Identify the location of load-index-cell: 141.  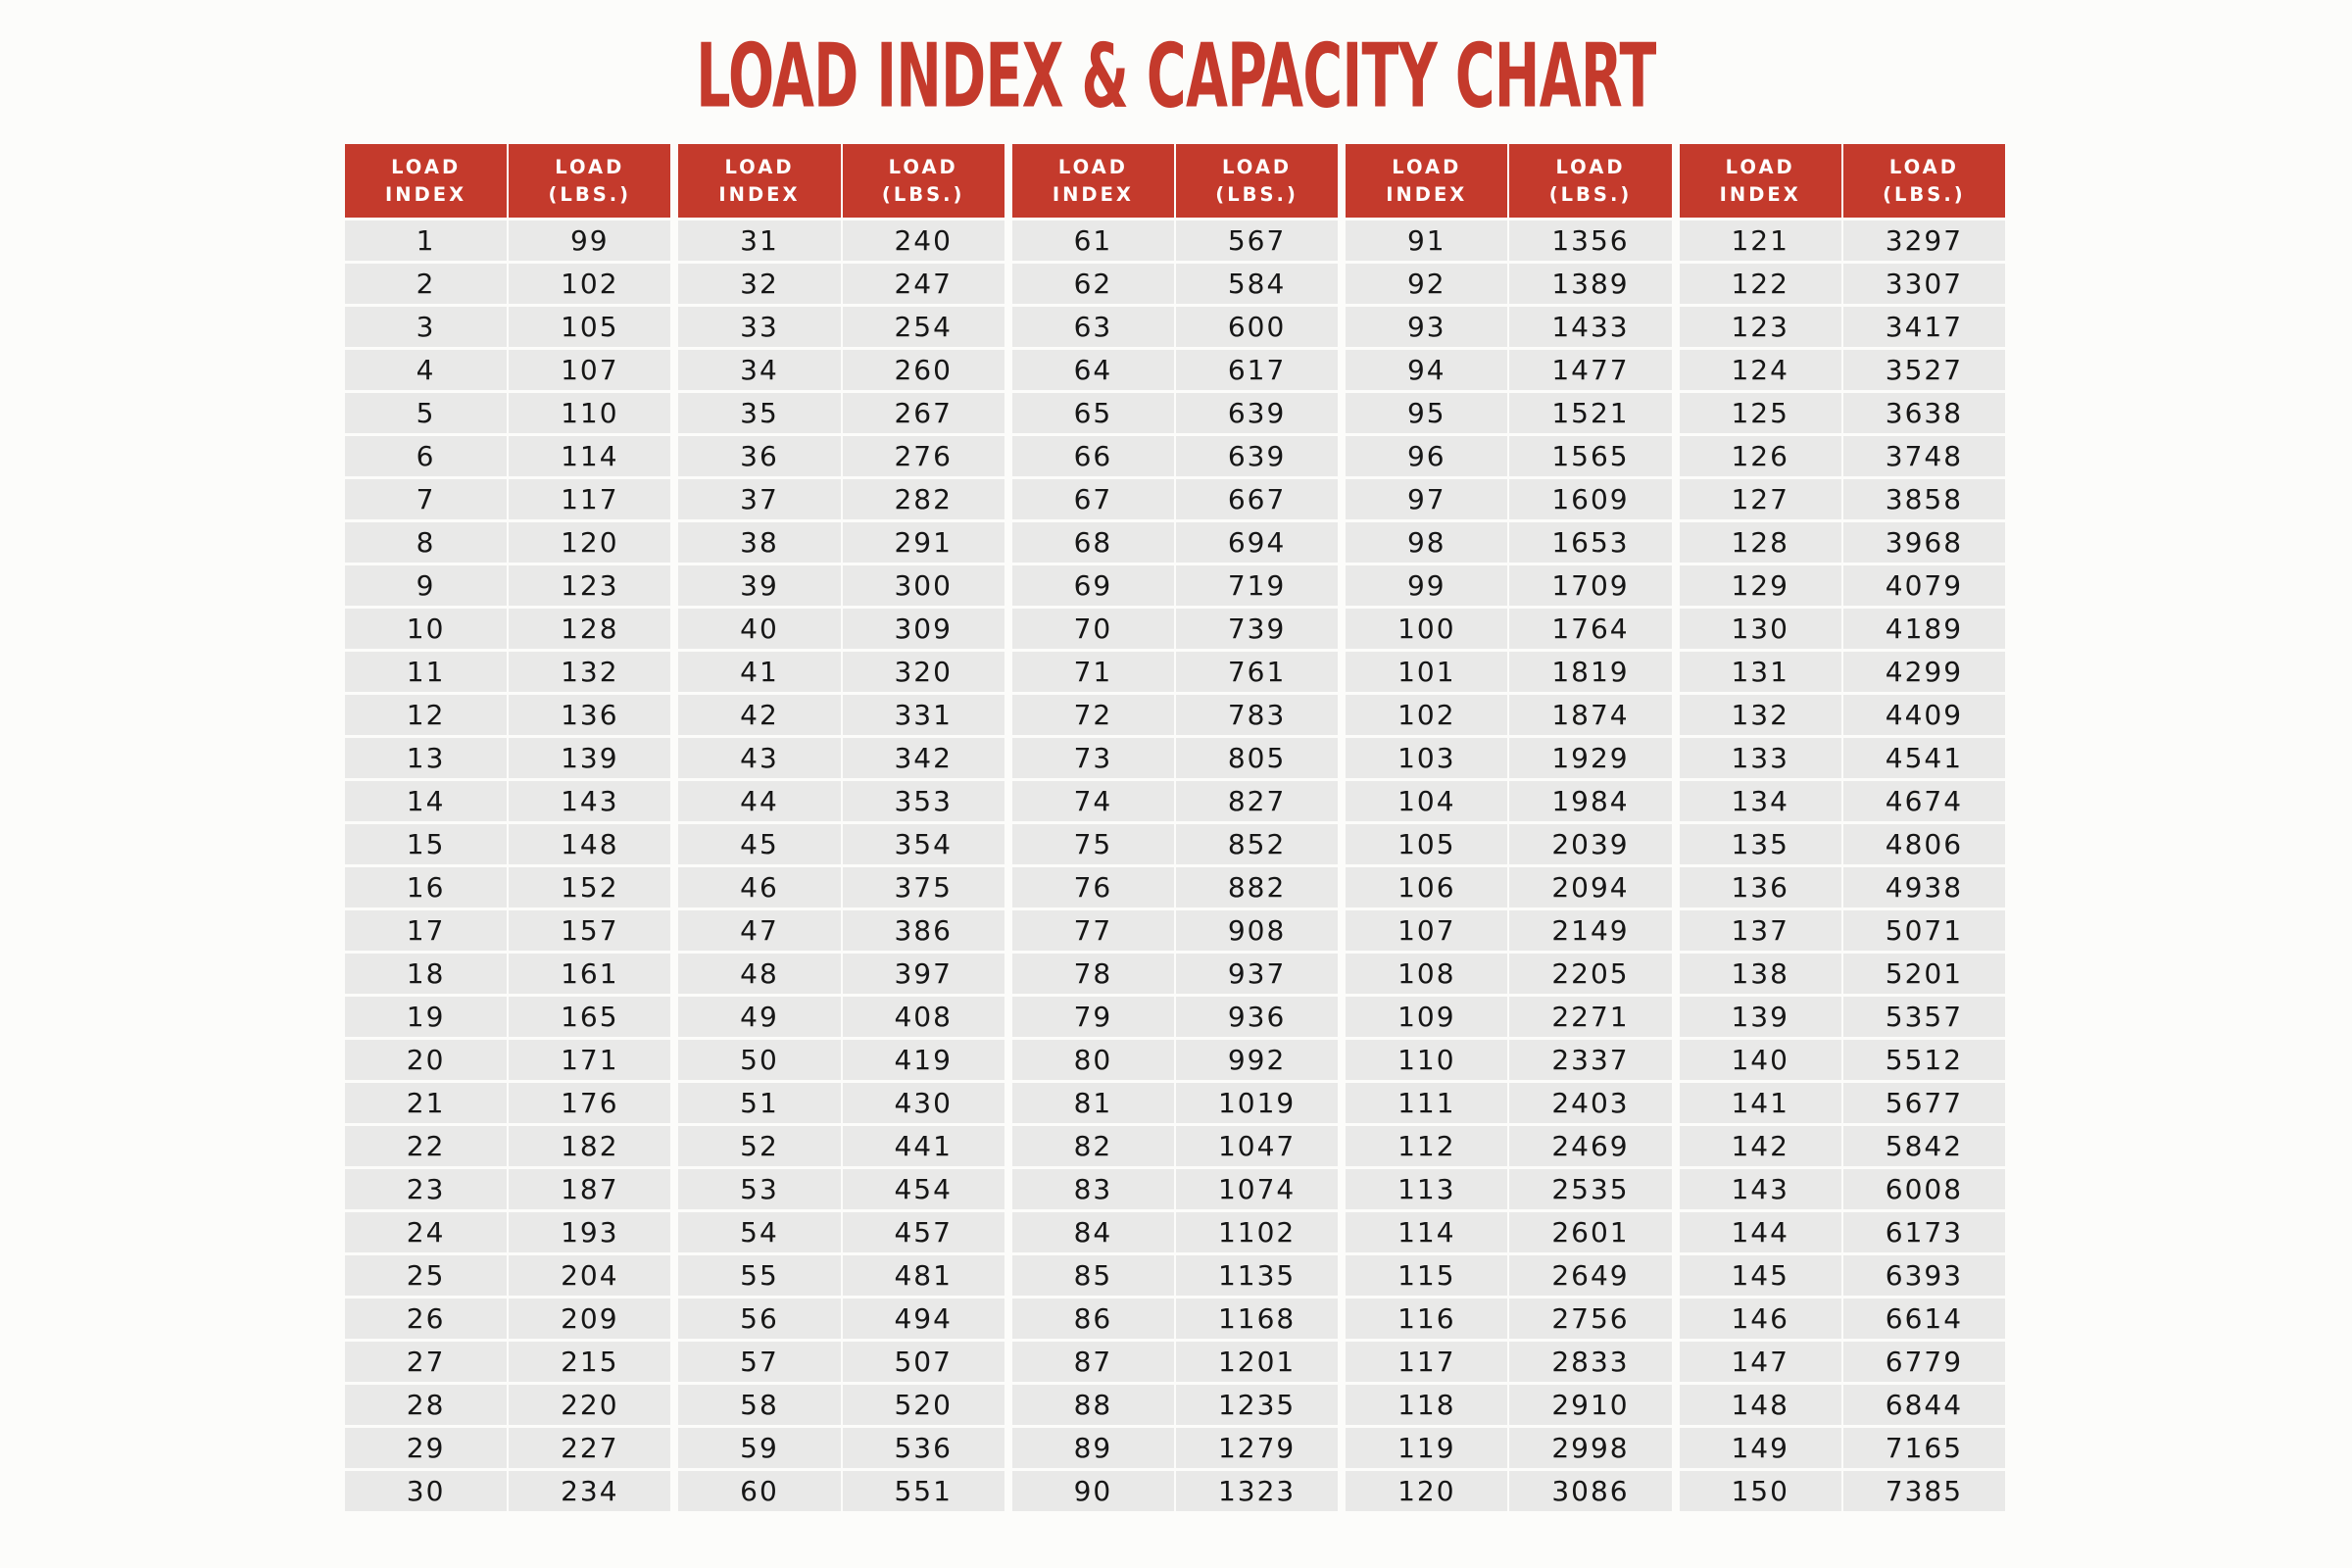
(1760, 1103).